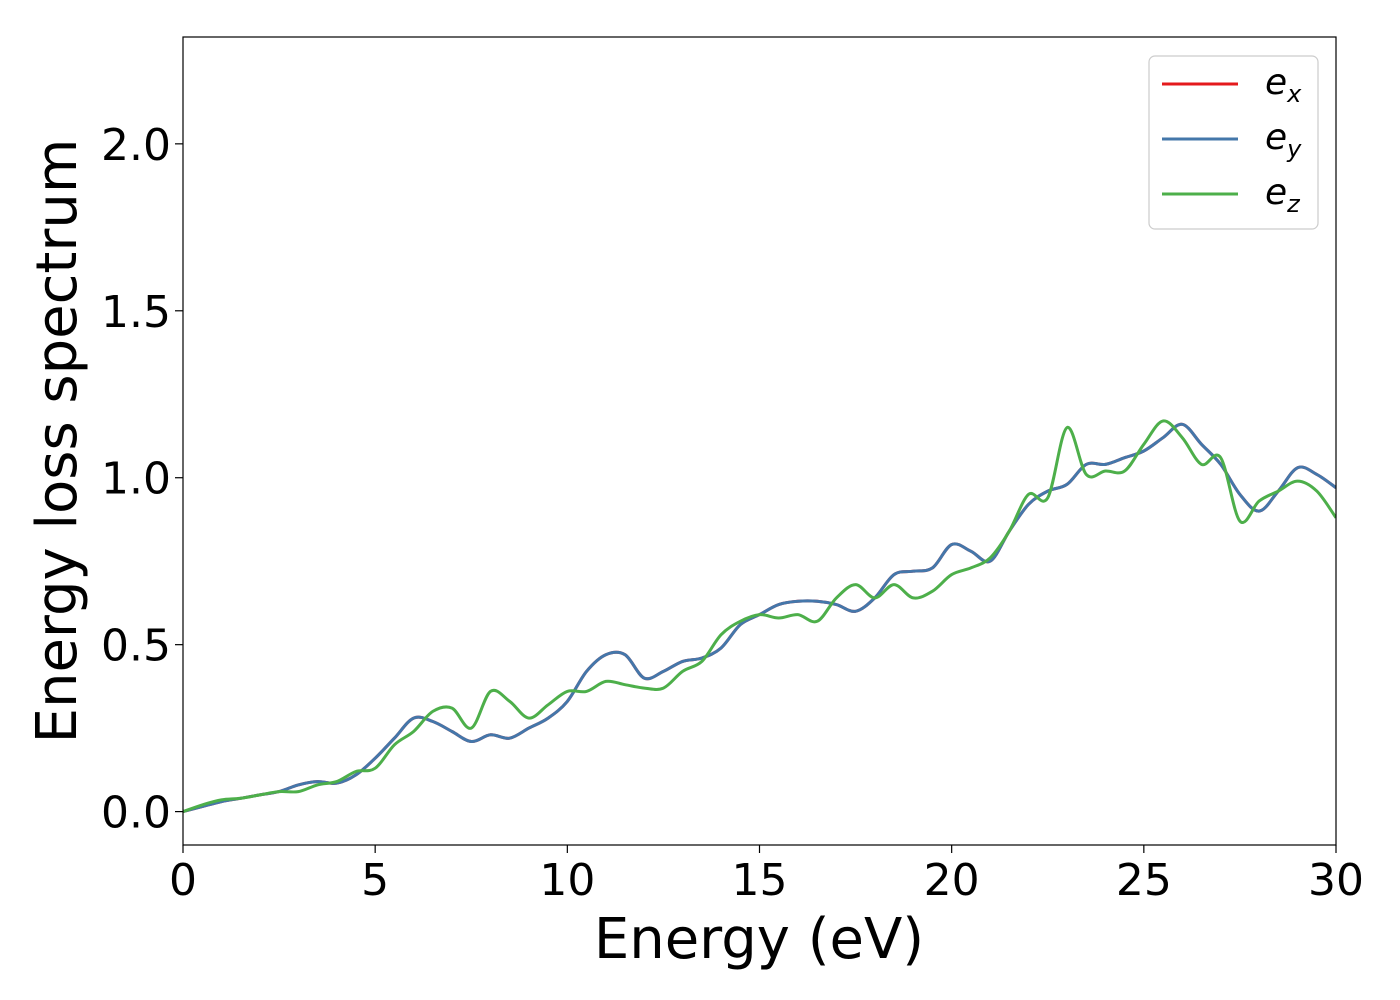 The width and height of the screenshot is (1400, 1000). What do you see at coordinates (760, 880) in the screenshot?
I see `x-tick-label: 15` at bounding box center [760, 880].